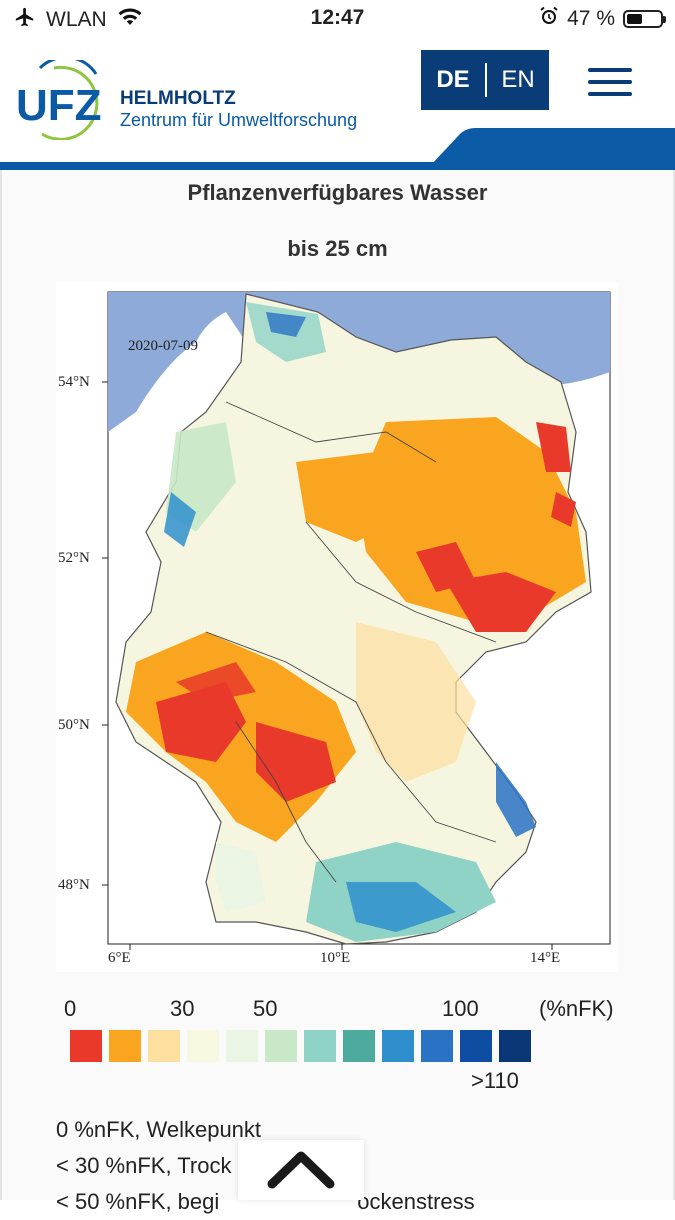  What do you see at coordinates (159, 1129) in the screenshot?
I see `note-line: 0 %nFK, Welkepunkt` at bounding box center [159, 1129].